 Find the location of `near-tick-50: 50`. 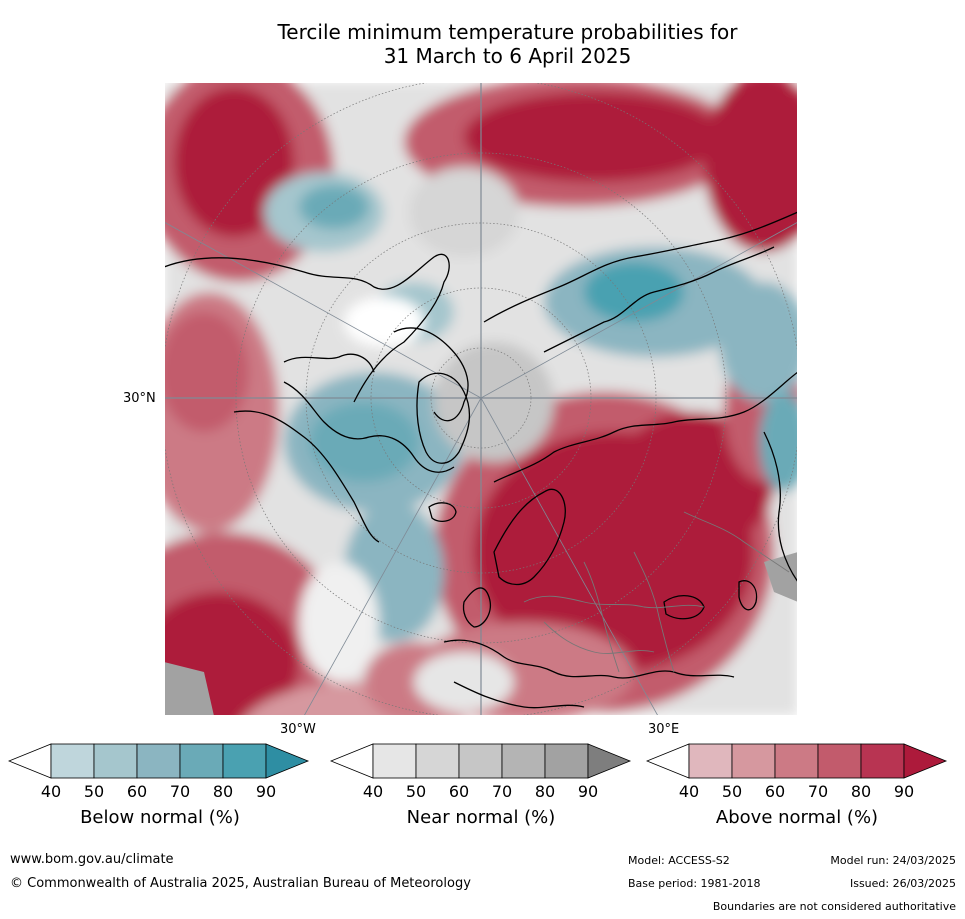

near-tick-50: 50 is located at coordinates (416, 791).